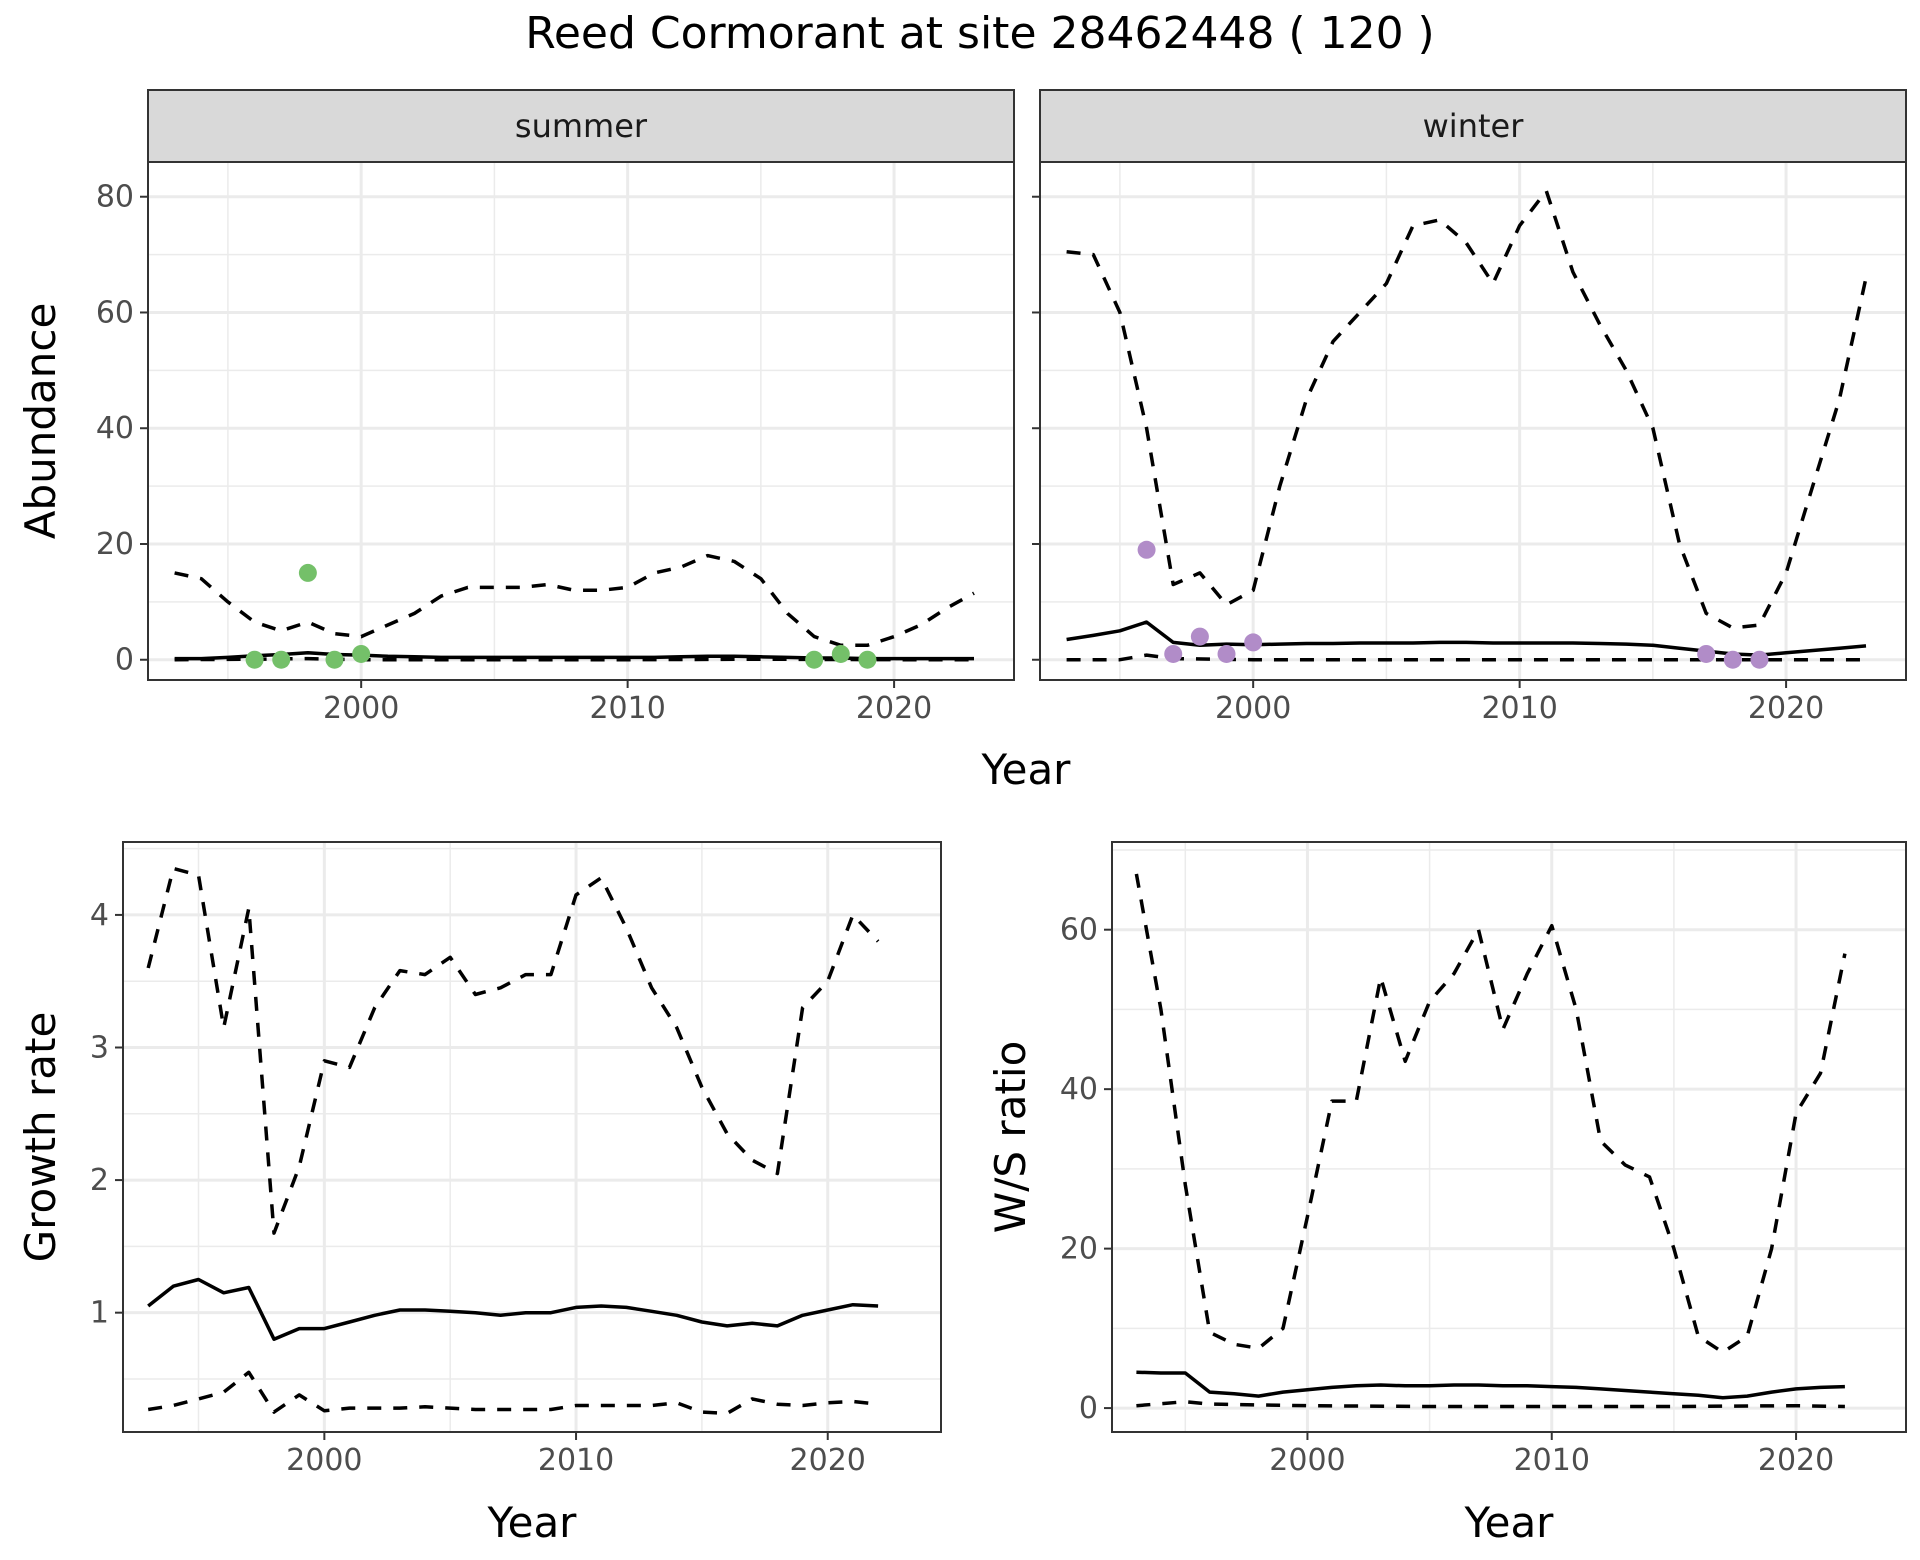 This screenshot has width=1920, height=1560. I want to click on summer-y-tick-label: 60, so click(115, 312).